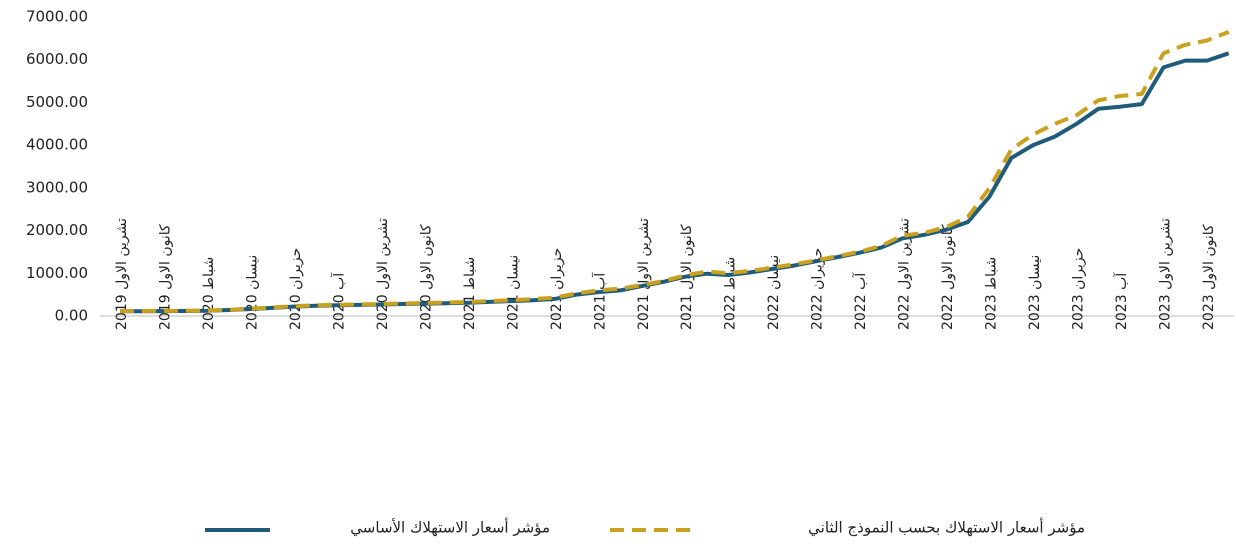 The height and width of the screenshot is (546, 1236). What do you see at coordinates (860, 301) in the screenshot?
I see `x-tick-label: آب 2022` at bounding box center [860, 301].